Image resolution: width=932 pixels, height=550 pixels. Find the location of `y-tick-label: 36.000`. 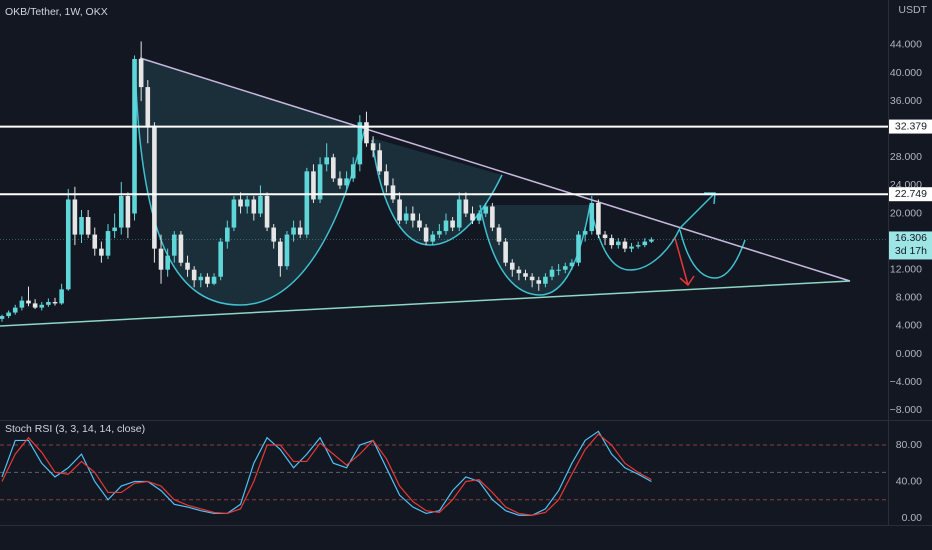

y-tick-label: 36.000 is located at coordinates (906, 101).